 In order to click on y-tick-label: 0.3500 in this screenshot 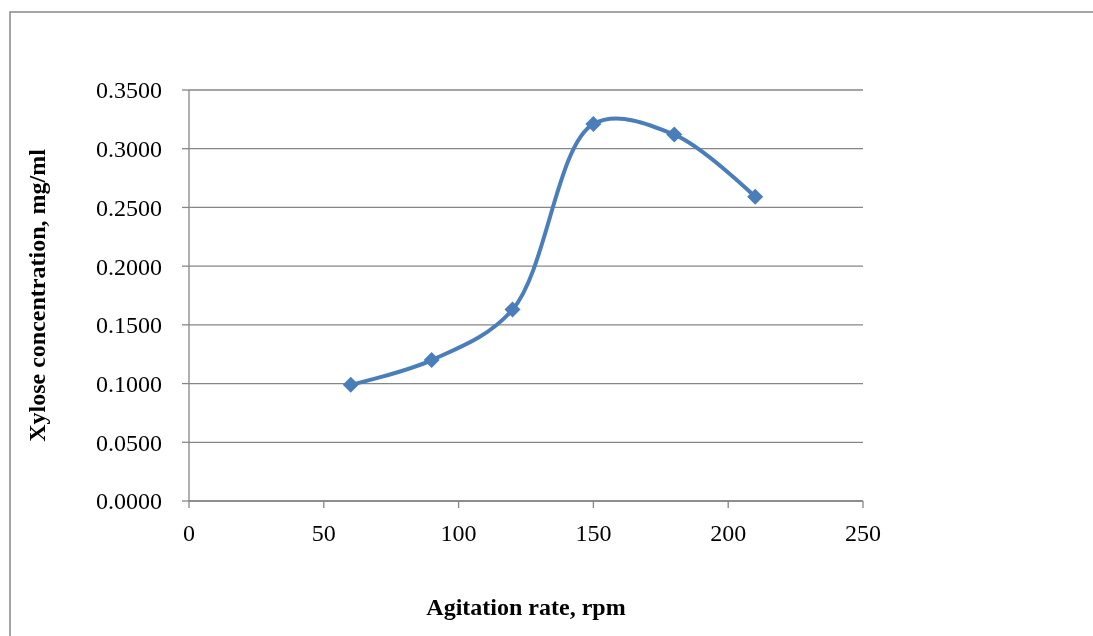, I will do `click(129, 90)`.